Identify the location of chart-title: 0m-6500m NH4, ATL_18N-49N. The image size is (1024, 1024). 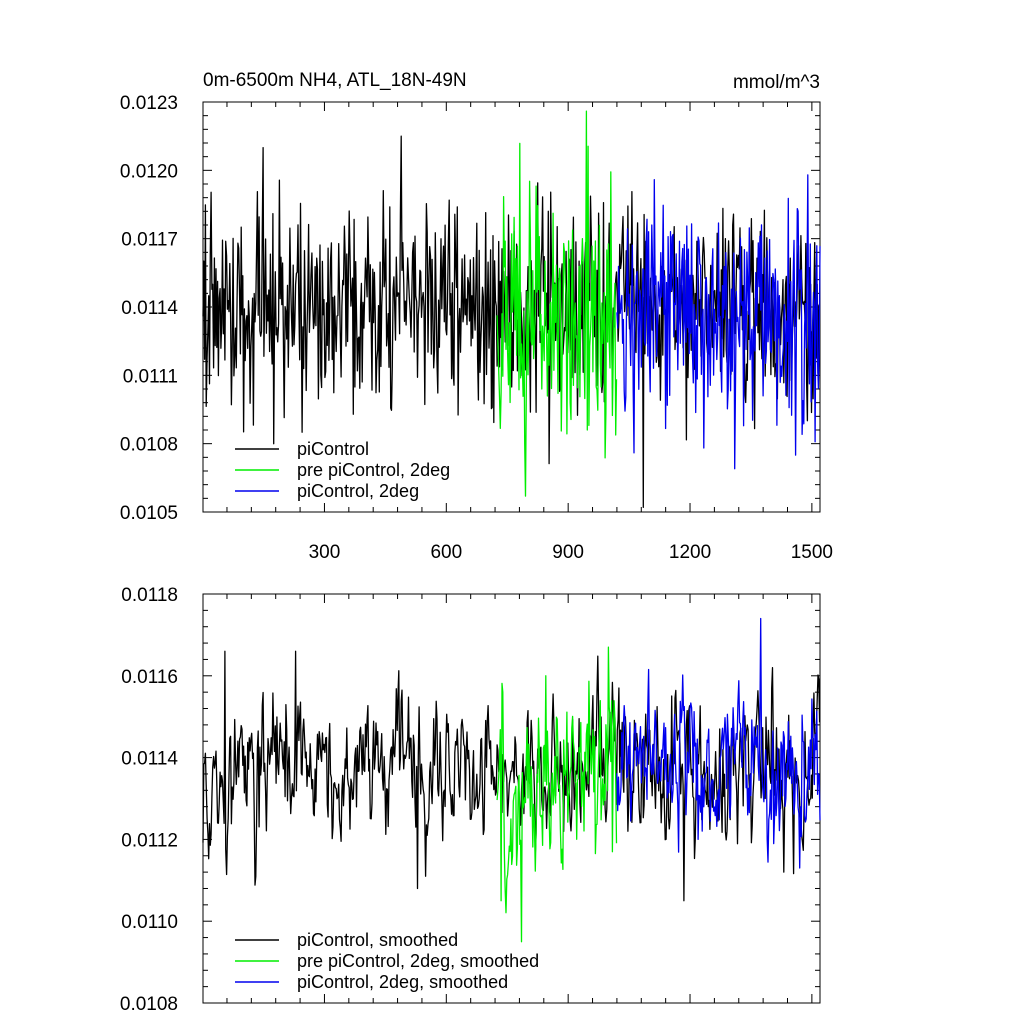
(335, 80).